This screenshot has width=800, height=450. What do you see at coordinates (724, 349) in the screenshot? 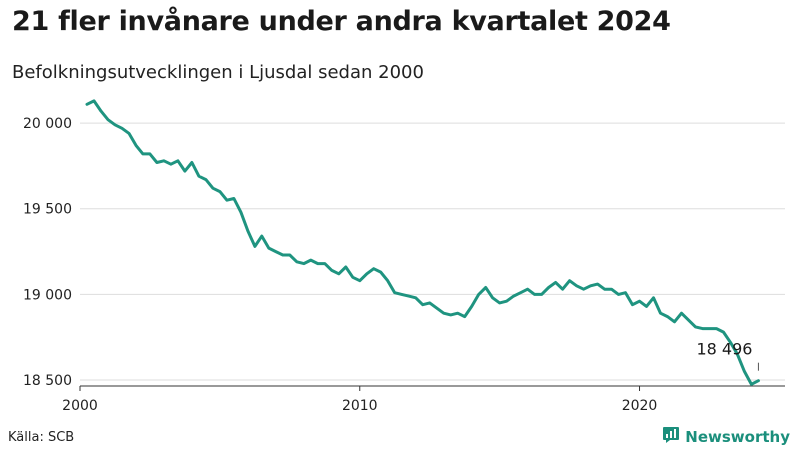
I see `annotation-label: 18 496` at bounding box center [724, 349].